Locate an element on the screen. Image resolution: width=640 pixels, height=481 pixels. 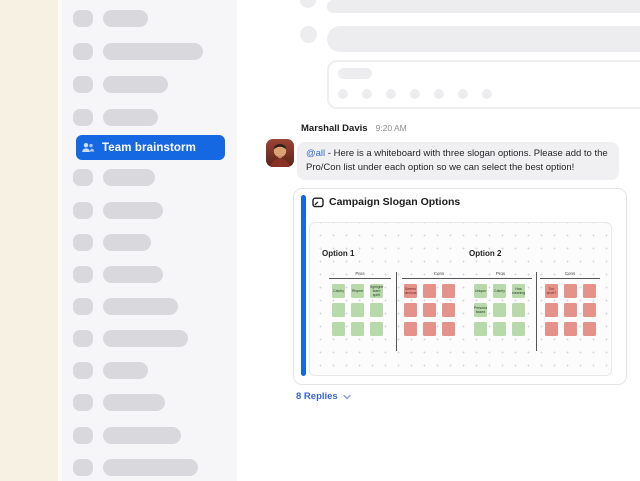
sidebar-item-team-brainstorm: Team brainstorm is located at coordinates (150, 147).